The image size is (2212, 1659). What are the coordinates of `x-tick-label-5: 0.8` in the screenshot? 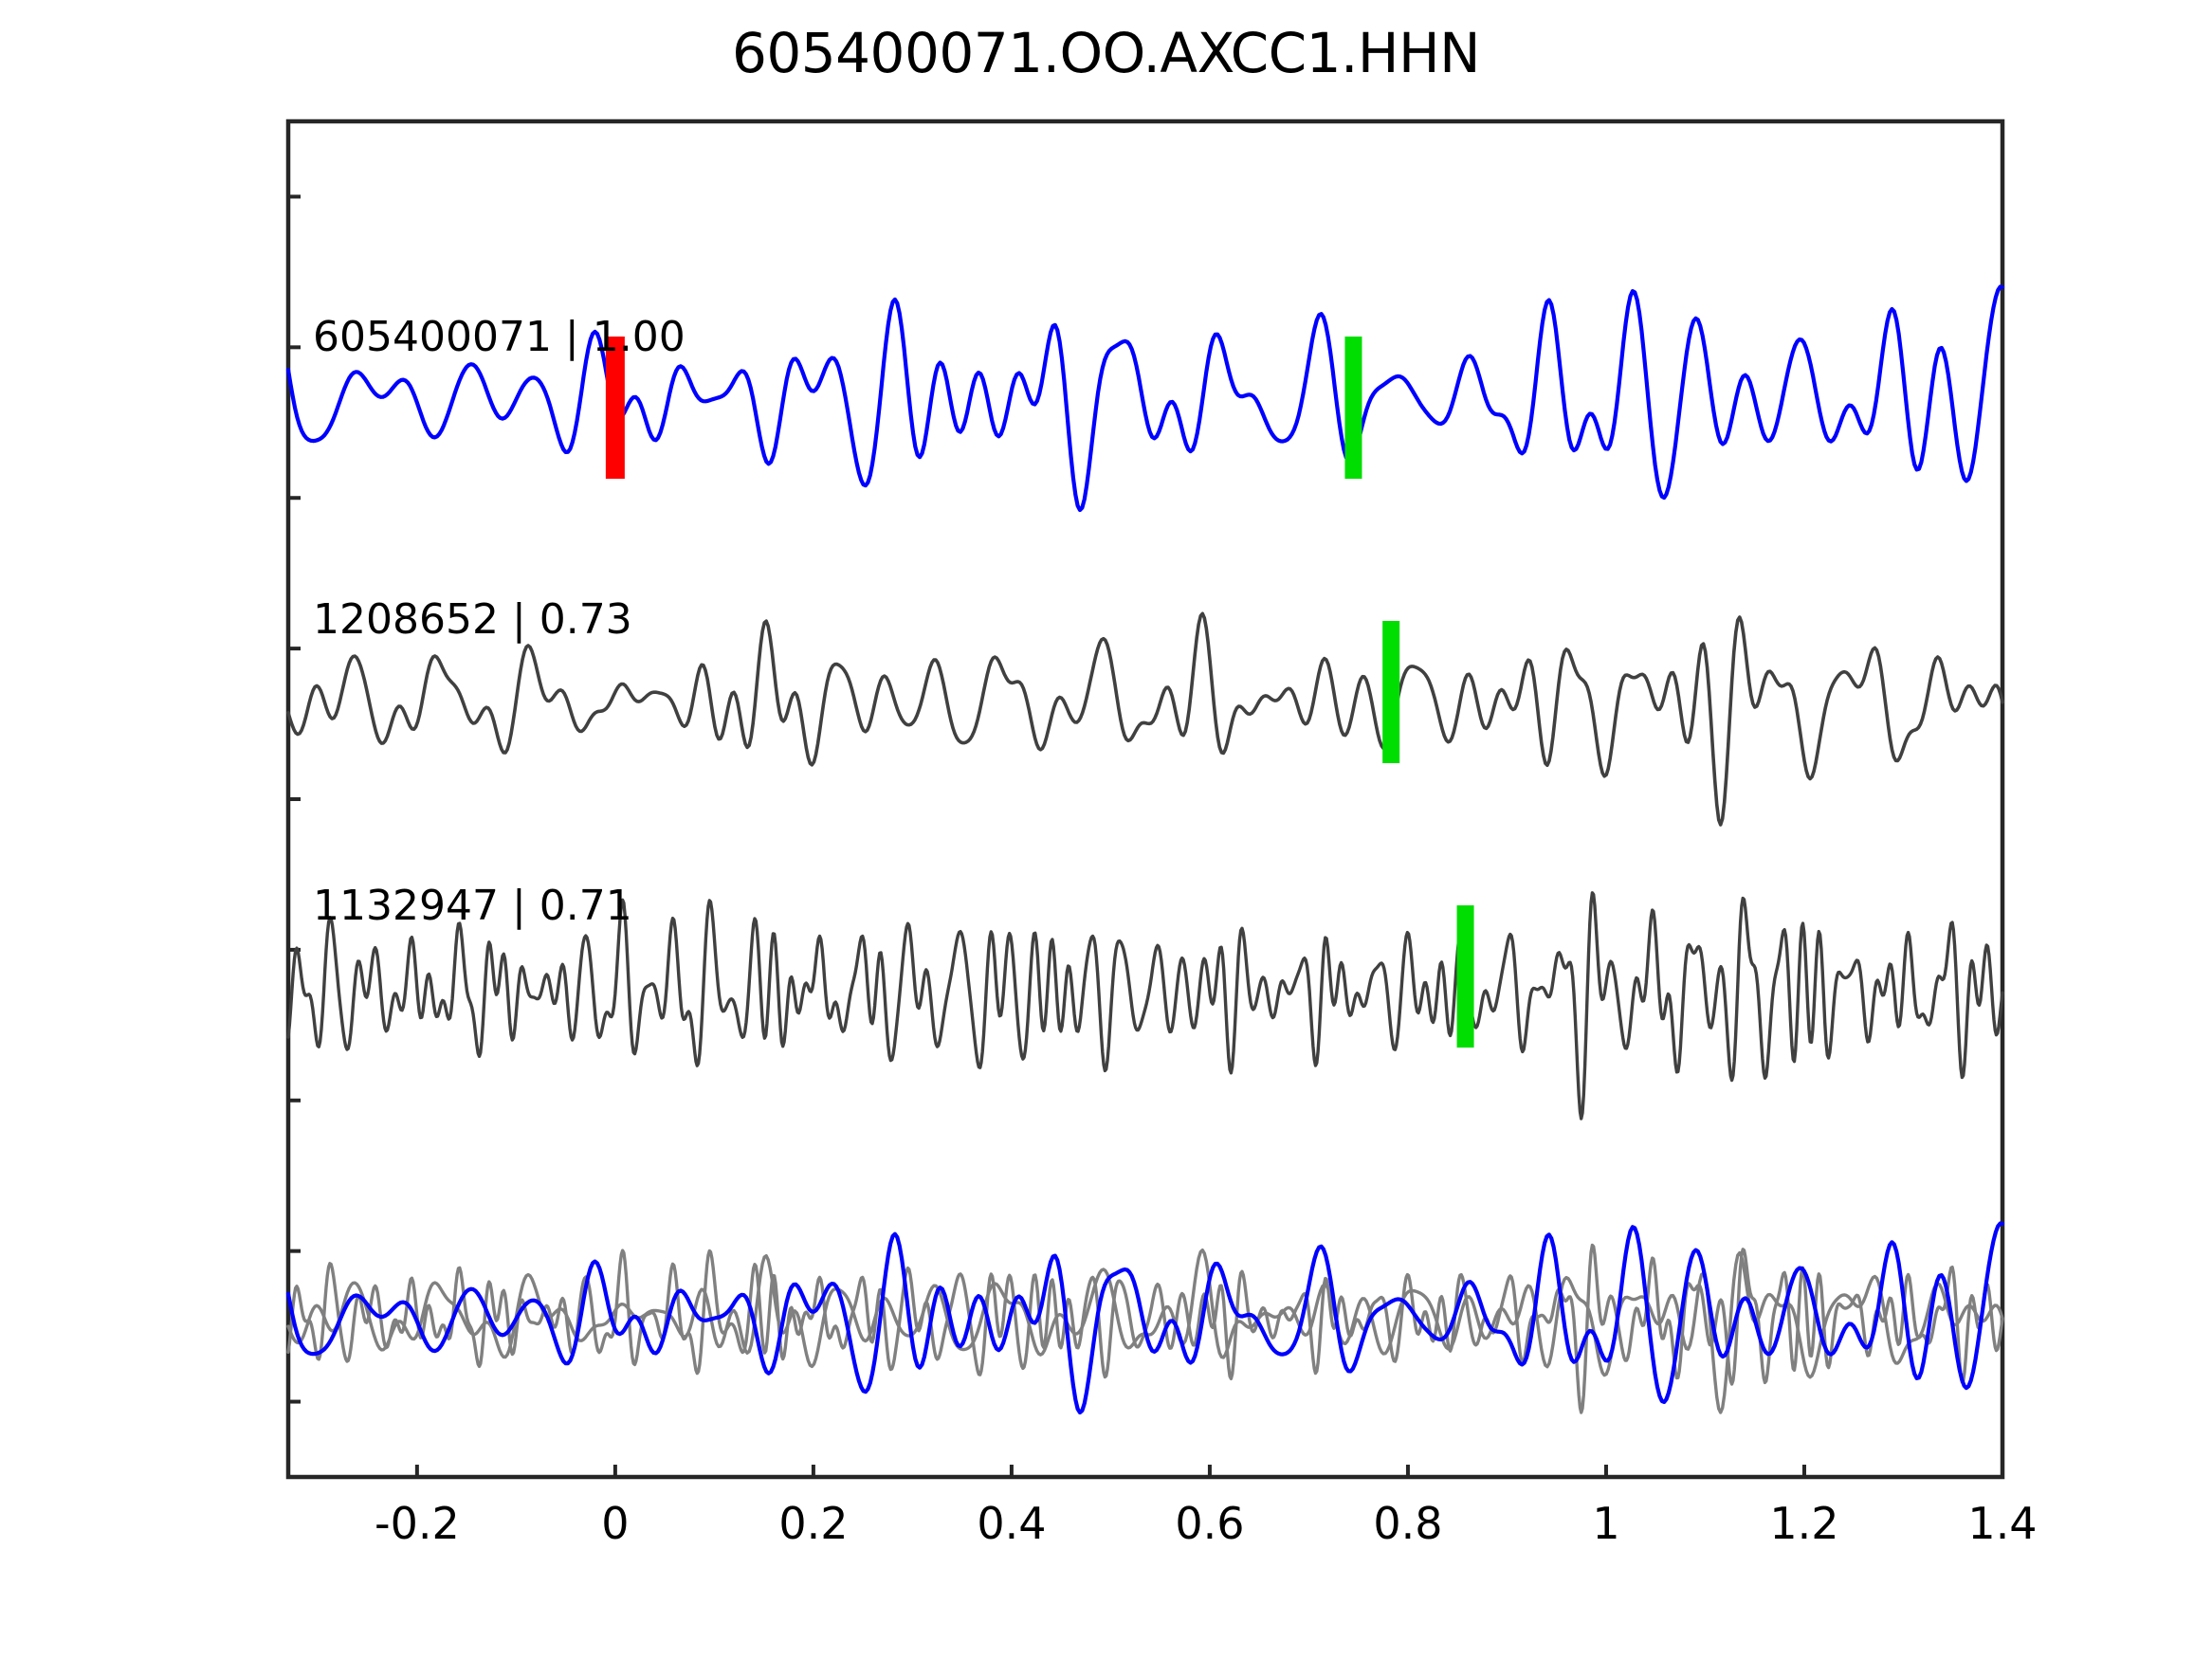 It's located at (1408, 1523).